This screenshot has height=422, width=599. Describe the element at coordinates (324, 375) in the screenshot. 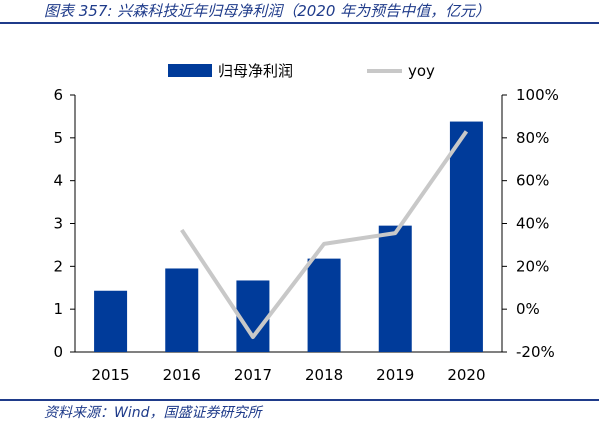

I see `x-tick-label: 2018` at that location.